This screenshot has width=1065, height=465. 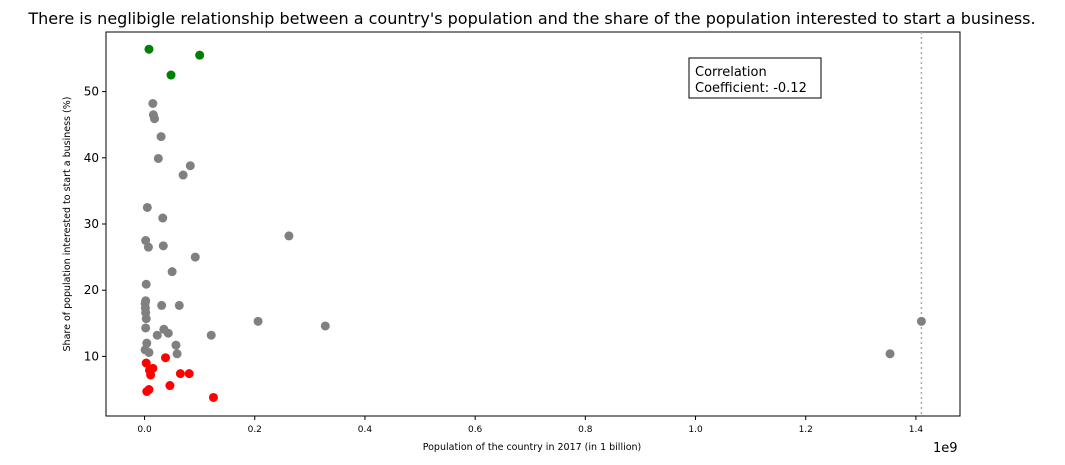 I want to click on y-tick-label: 40, so click(x=91, y=158).